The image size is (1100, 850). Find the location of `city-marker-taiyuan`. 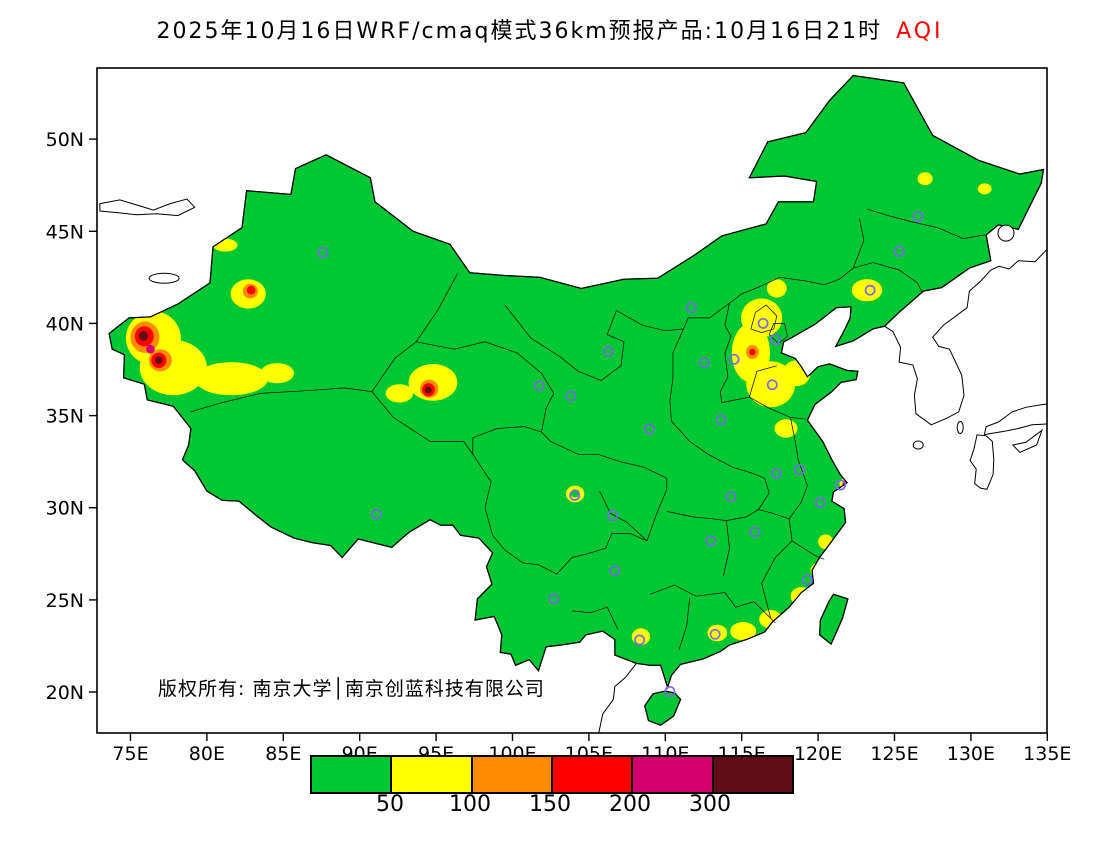

city-marker-taiyuan is located at coordinates (704, 363).